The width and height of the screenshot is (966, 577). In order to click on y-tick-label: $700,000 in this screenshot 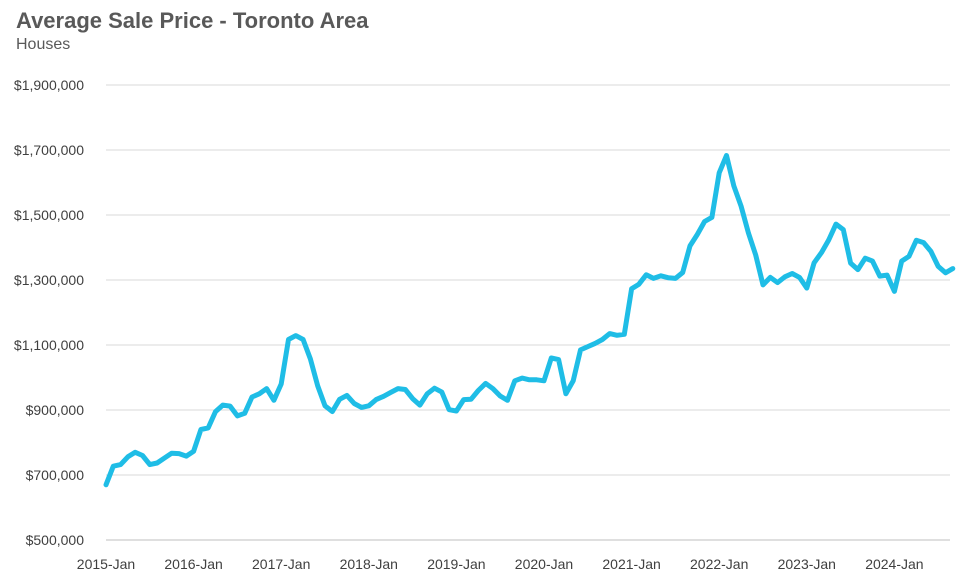, I will do `click(55, 475)`.